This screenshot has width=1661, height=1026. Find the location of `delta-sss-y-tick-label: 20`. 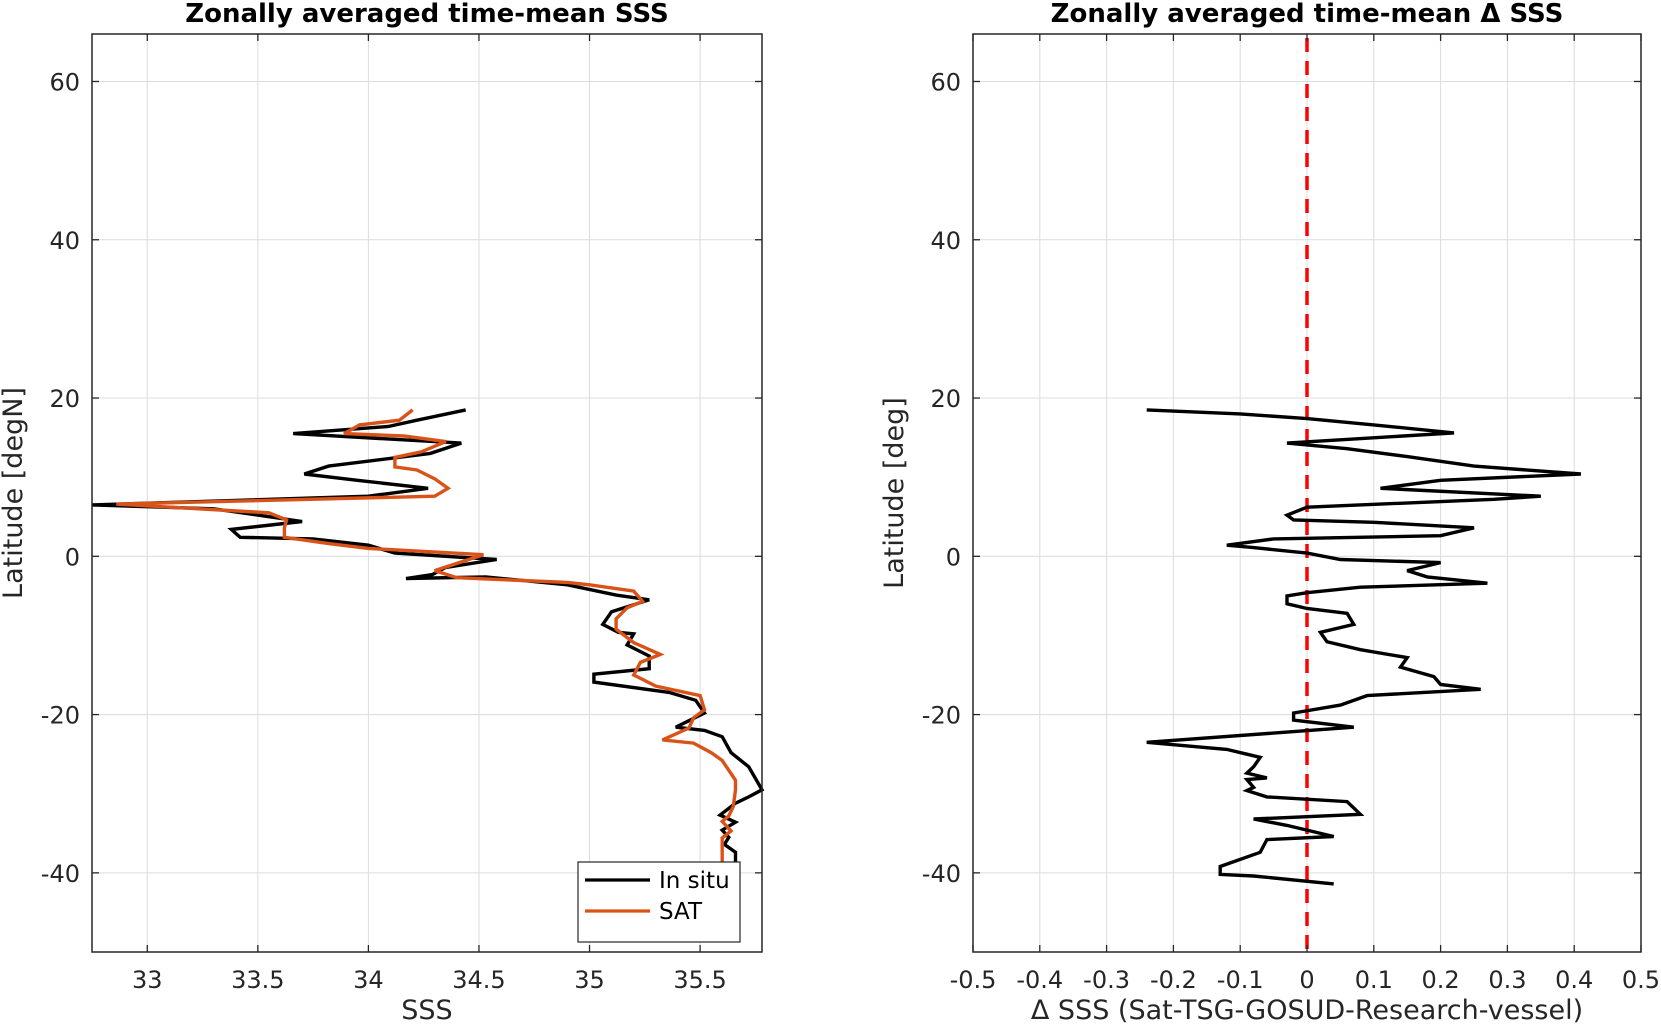

delta-sss-y-tick-label: 20 is located at coordinates (945, 399).